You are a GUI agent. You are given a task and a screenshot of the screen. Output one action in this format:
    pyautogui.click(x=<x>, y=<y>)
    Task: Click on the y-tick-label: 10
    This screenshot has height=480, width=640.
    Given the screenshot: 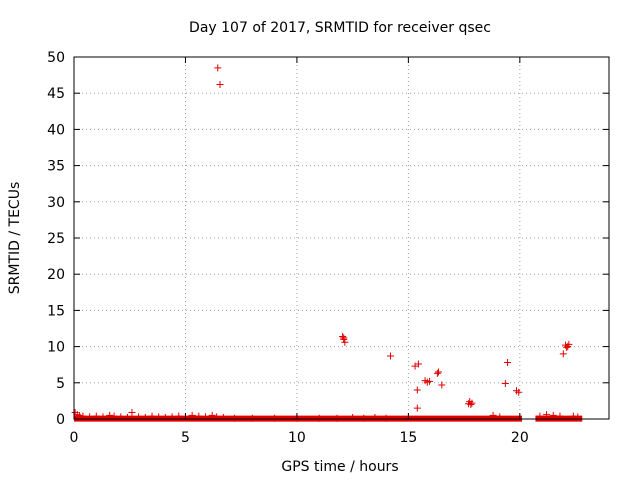 What is the action you would take?
    pyautogui.click(x=56, y=348)
    